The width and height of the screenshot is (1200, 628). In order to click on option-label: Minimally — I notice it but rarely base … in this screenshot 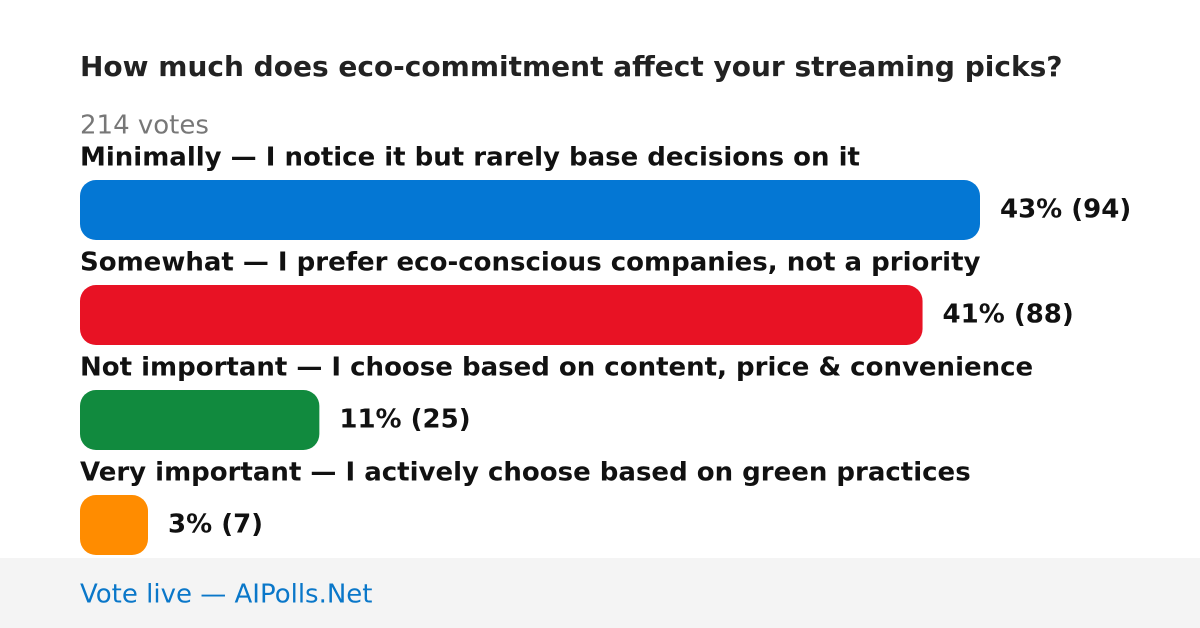, I will do `click(470, 158)`.